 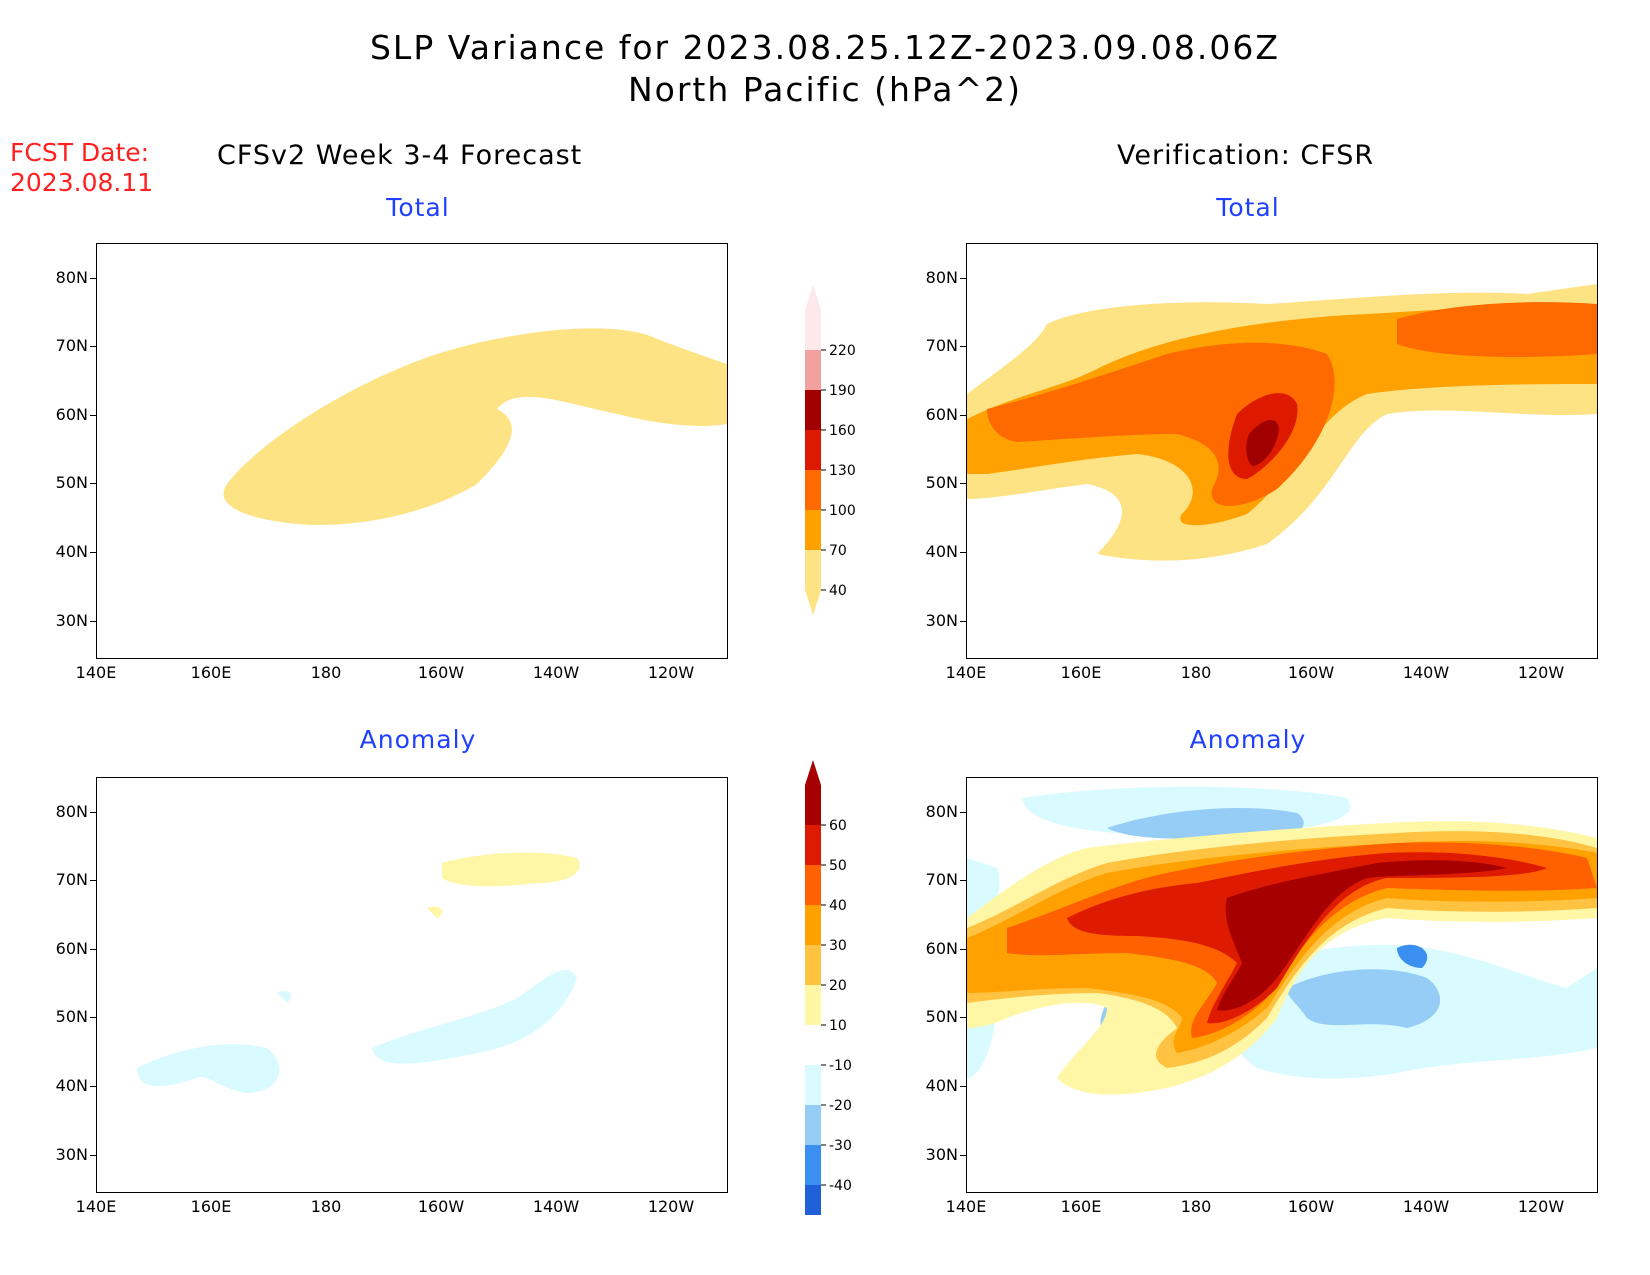 I want to click on panel-subtitle-verification-anomaly: Anomaly, so click(x=1248, y=739).